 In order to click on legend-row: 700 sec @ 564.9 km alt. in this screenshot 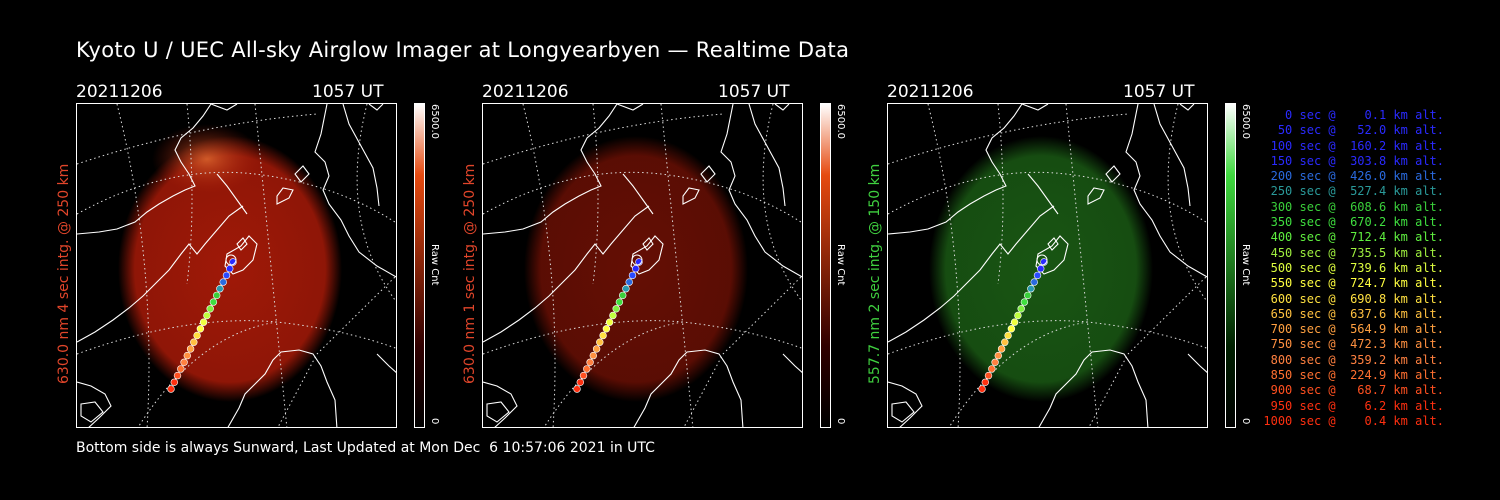, I will do `click(1357, 329)`.